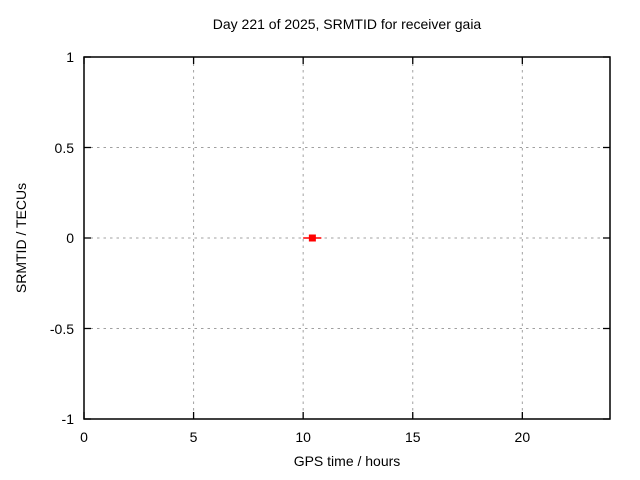 This screenshot has width=640, height=480. Describe the element at coordinates (64, 147) in the screenshot. I see `y-tick-label: 0.5` at that location.